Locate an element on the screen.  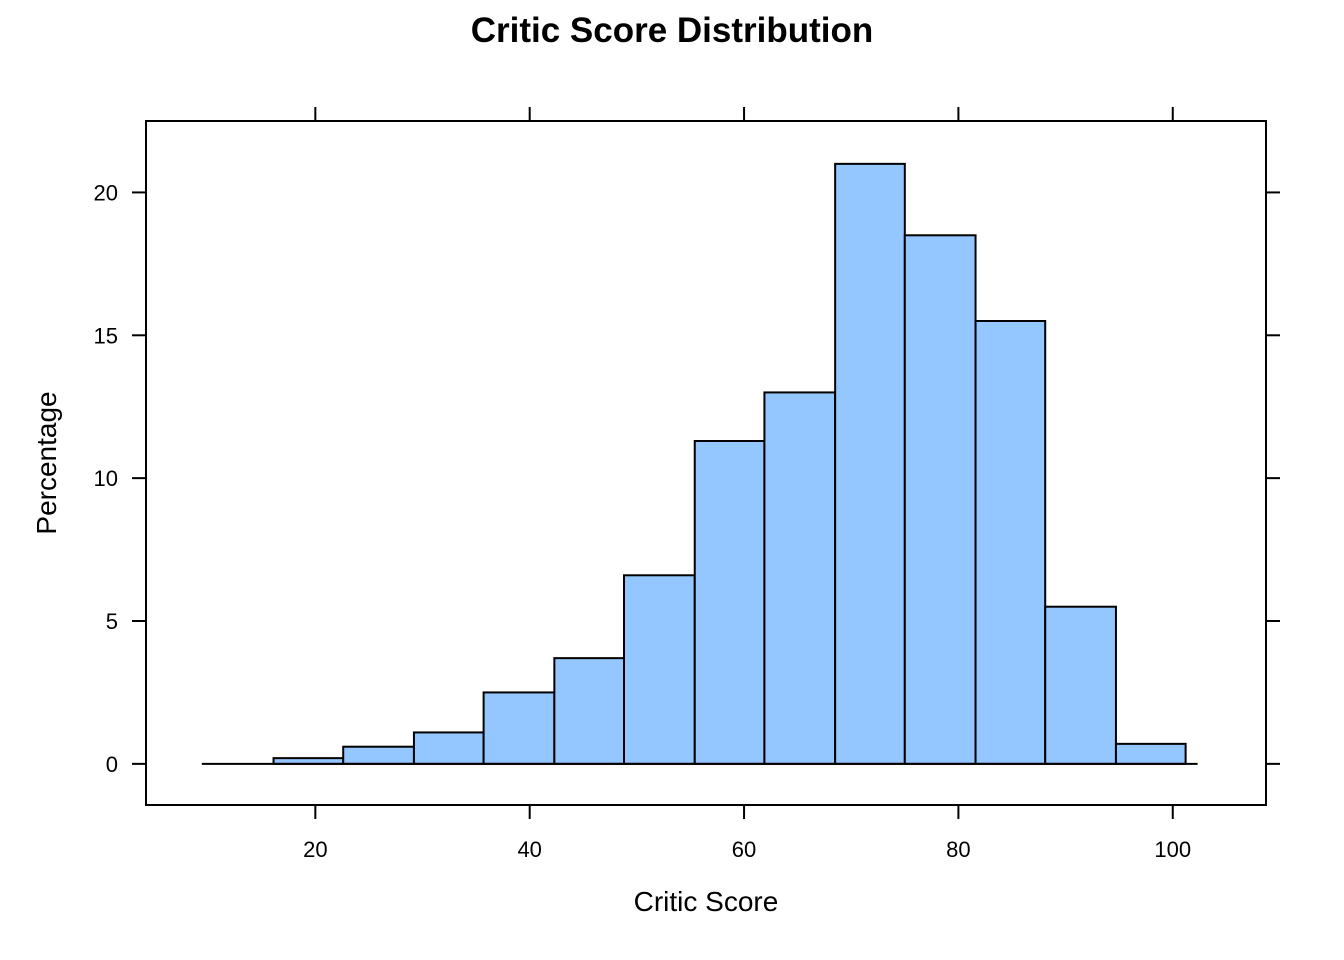
x-tick-label: 20 is located at coordinates (315, 849).